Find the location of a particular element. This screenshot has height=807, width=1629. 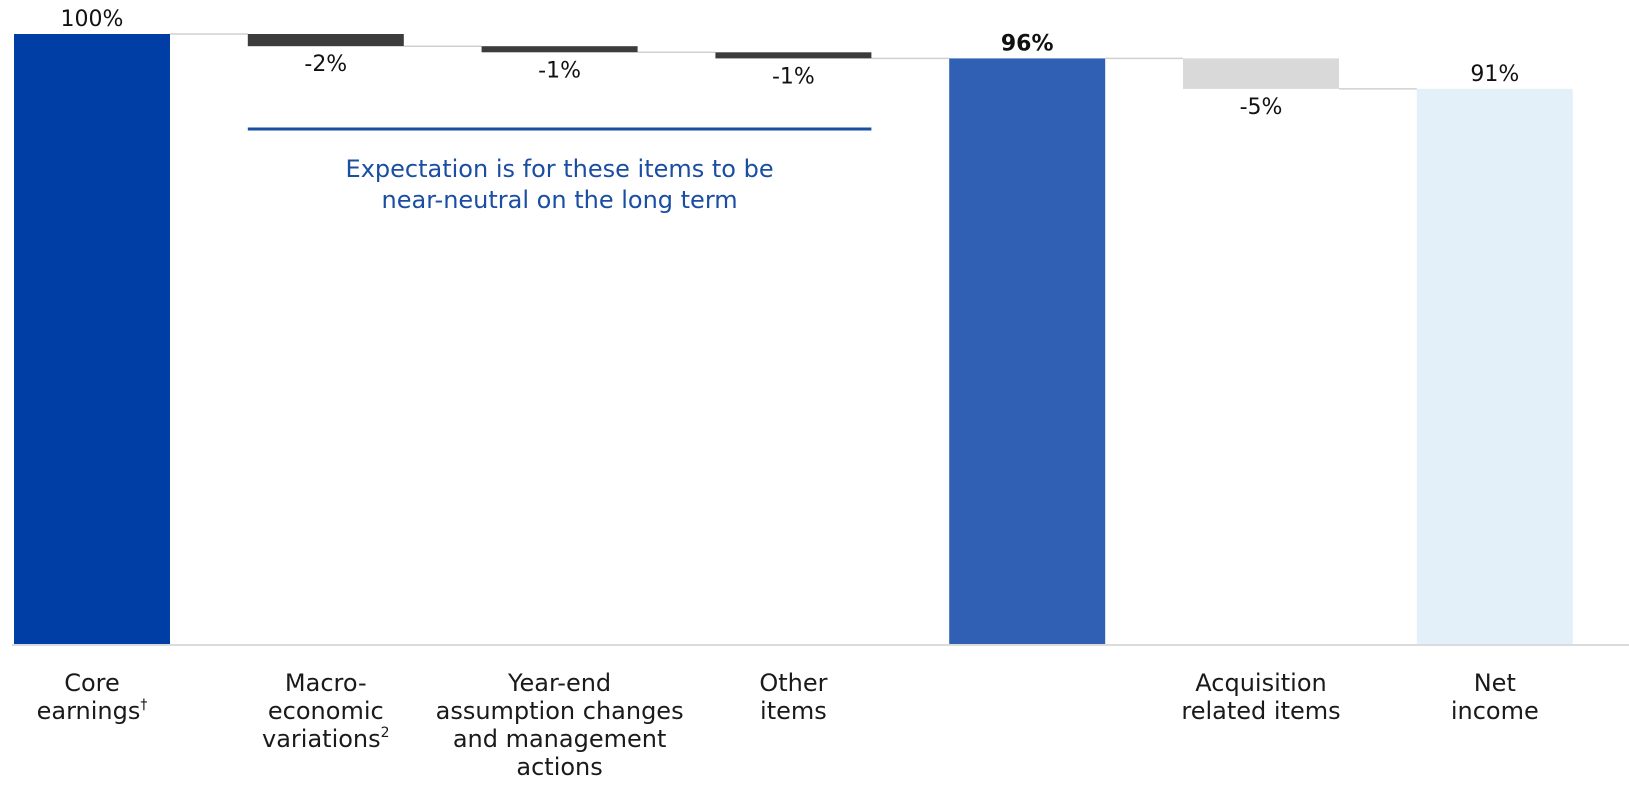

value-label-net: 91% is located at coordinates (1494, 74).